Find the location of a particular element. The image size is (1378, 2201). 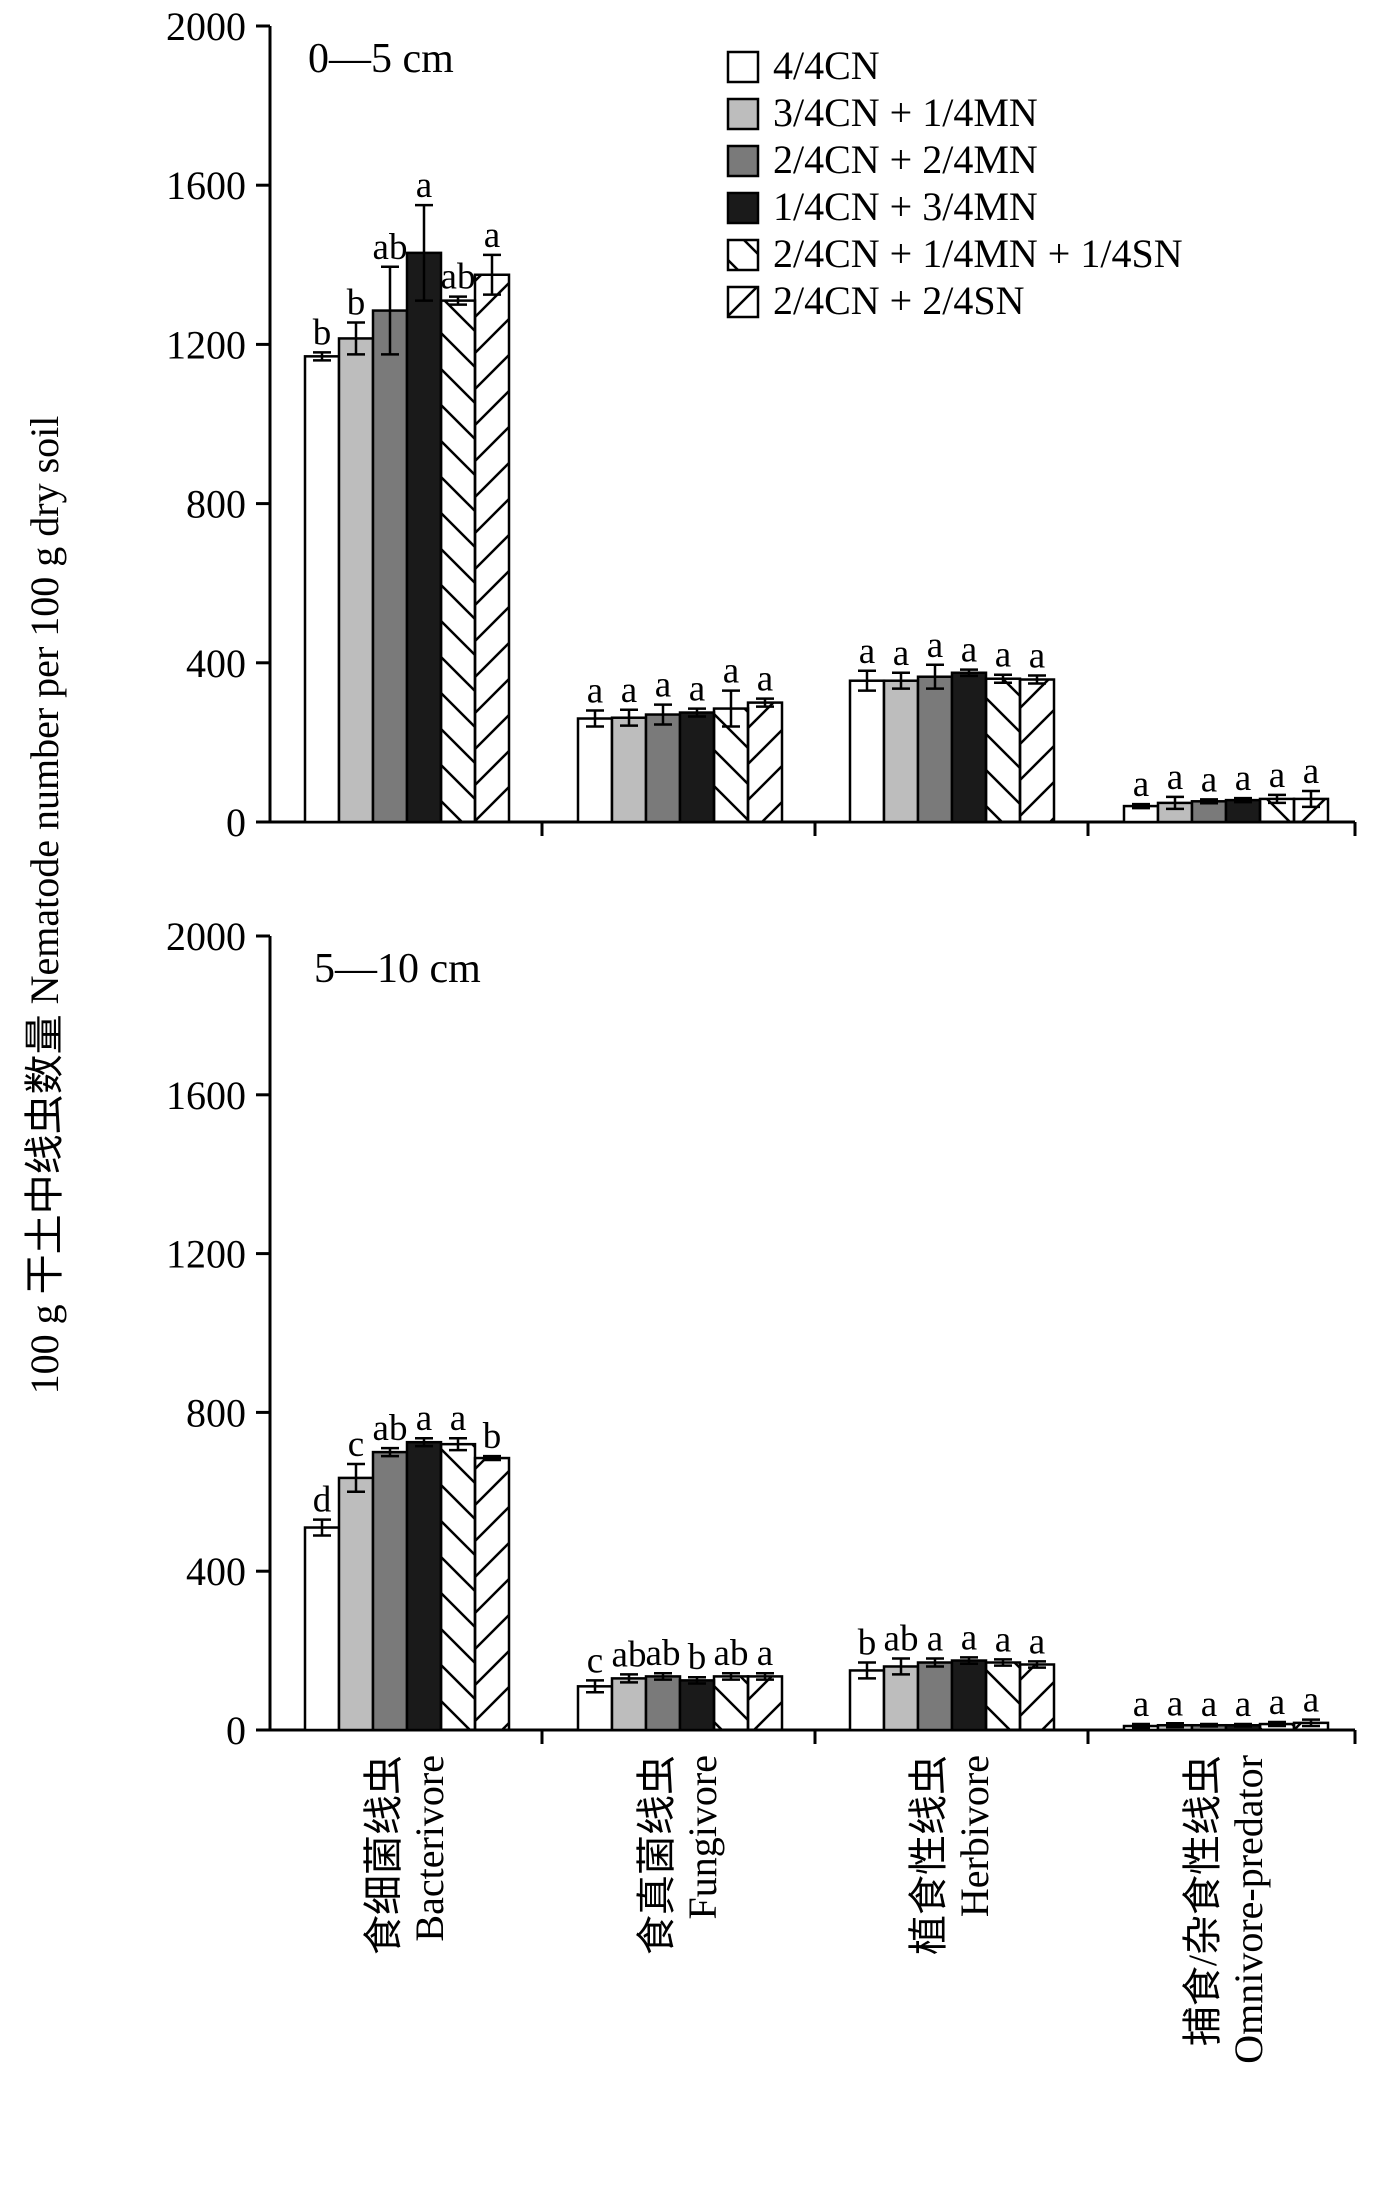

legend-label: 2/4CN + 1/4MN + 1/4SN is located at coordinates (978, 253).